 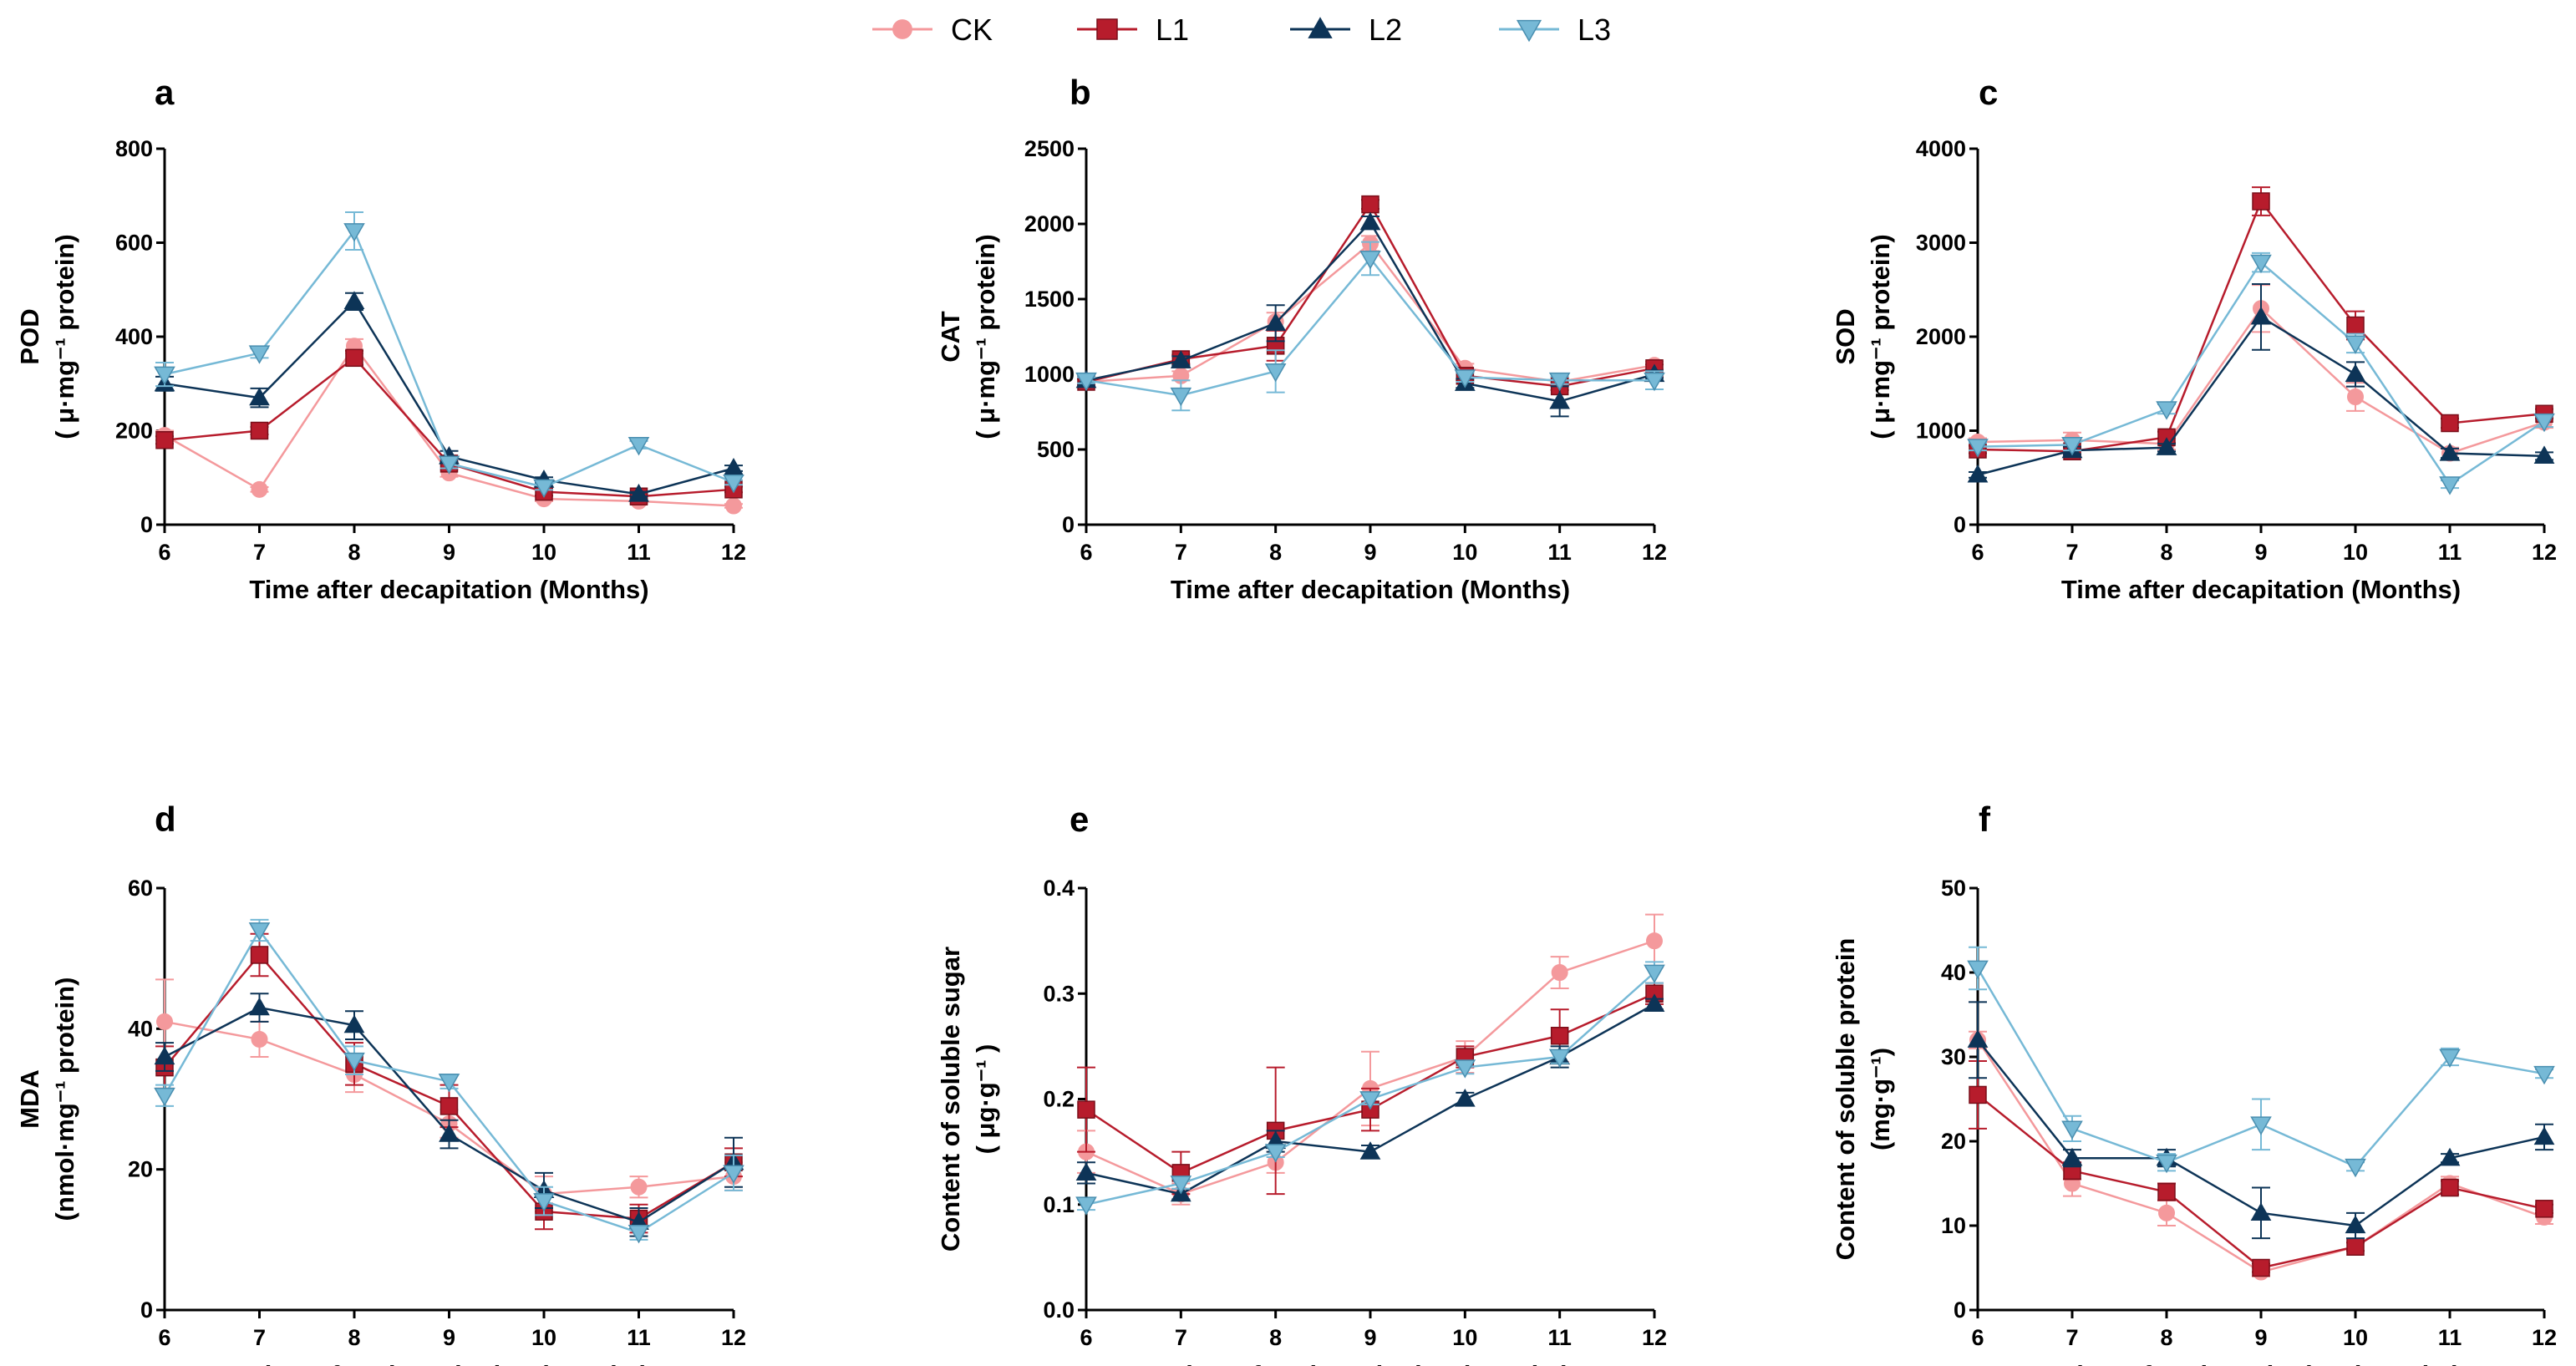 What do you see at coordinates (985, 1099) in the screenshot?
I see `y-axis-title-line: ( μg·g⁻¹ )` at bounding box center [985, 1099].